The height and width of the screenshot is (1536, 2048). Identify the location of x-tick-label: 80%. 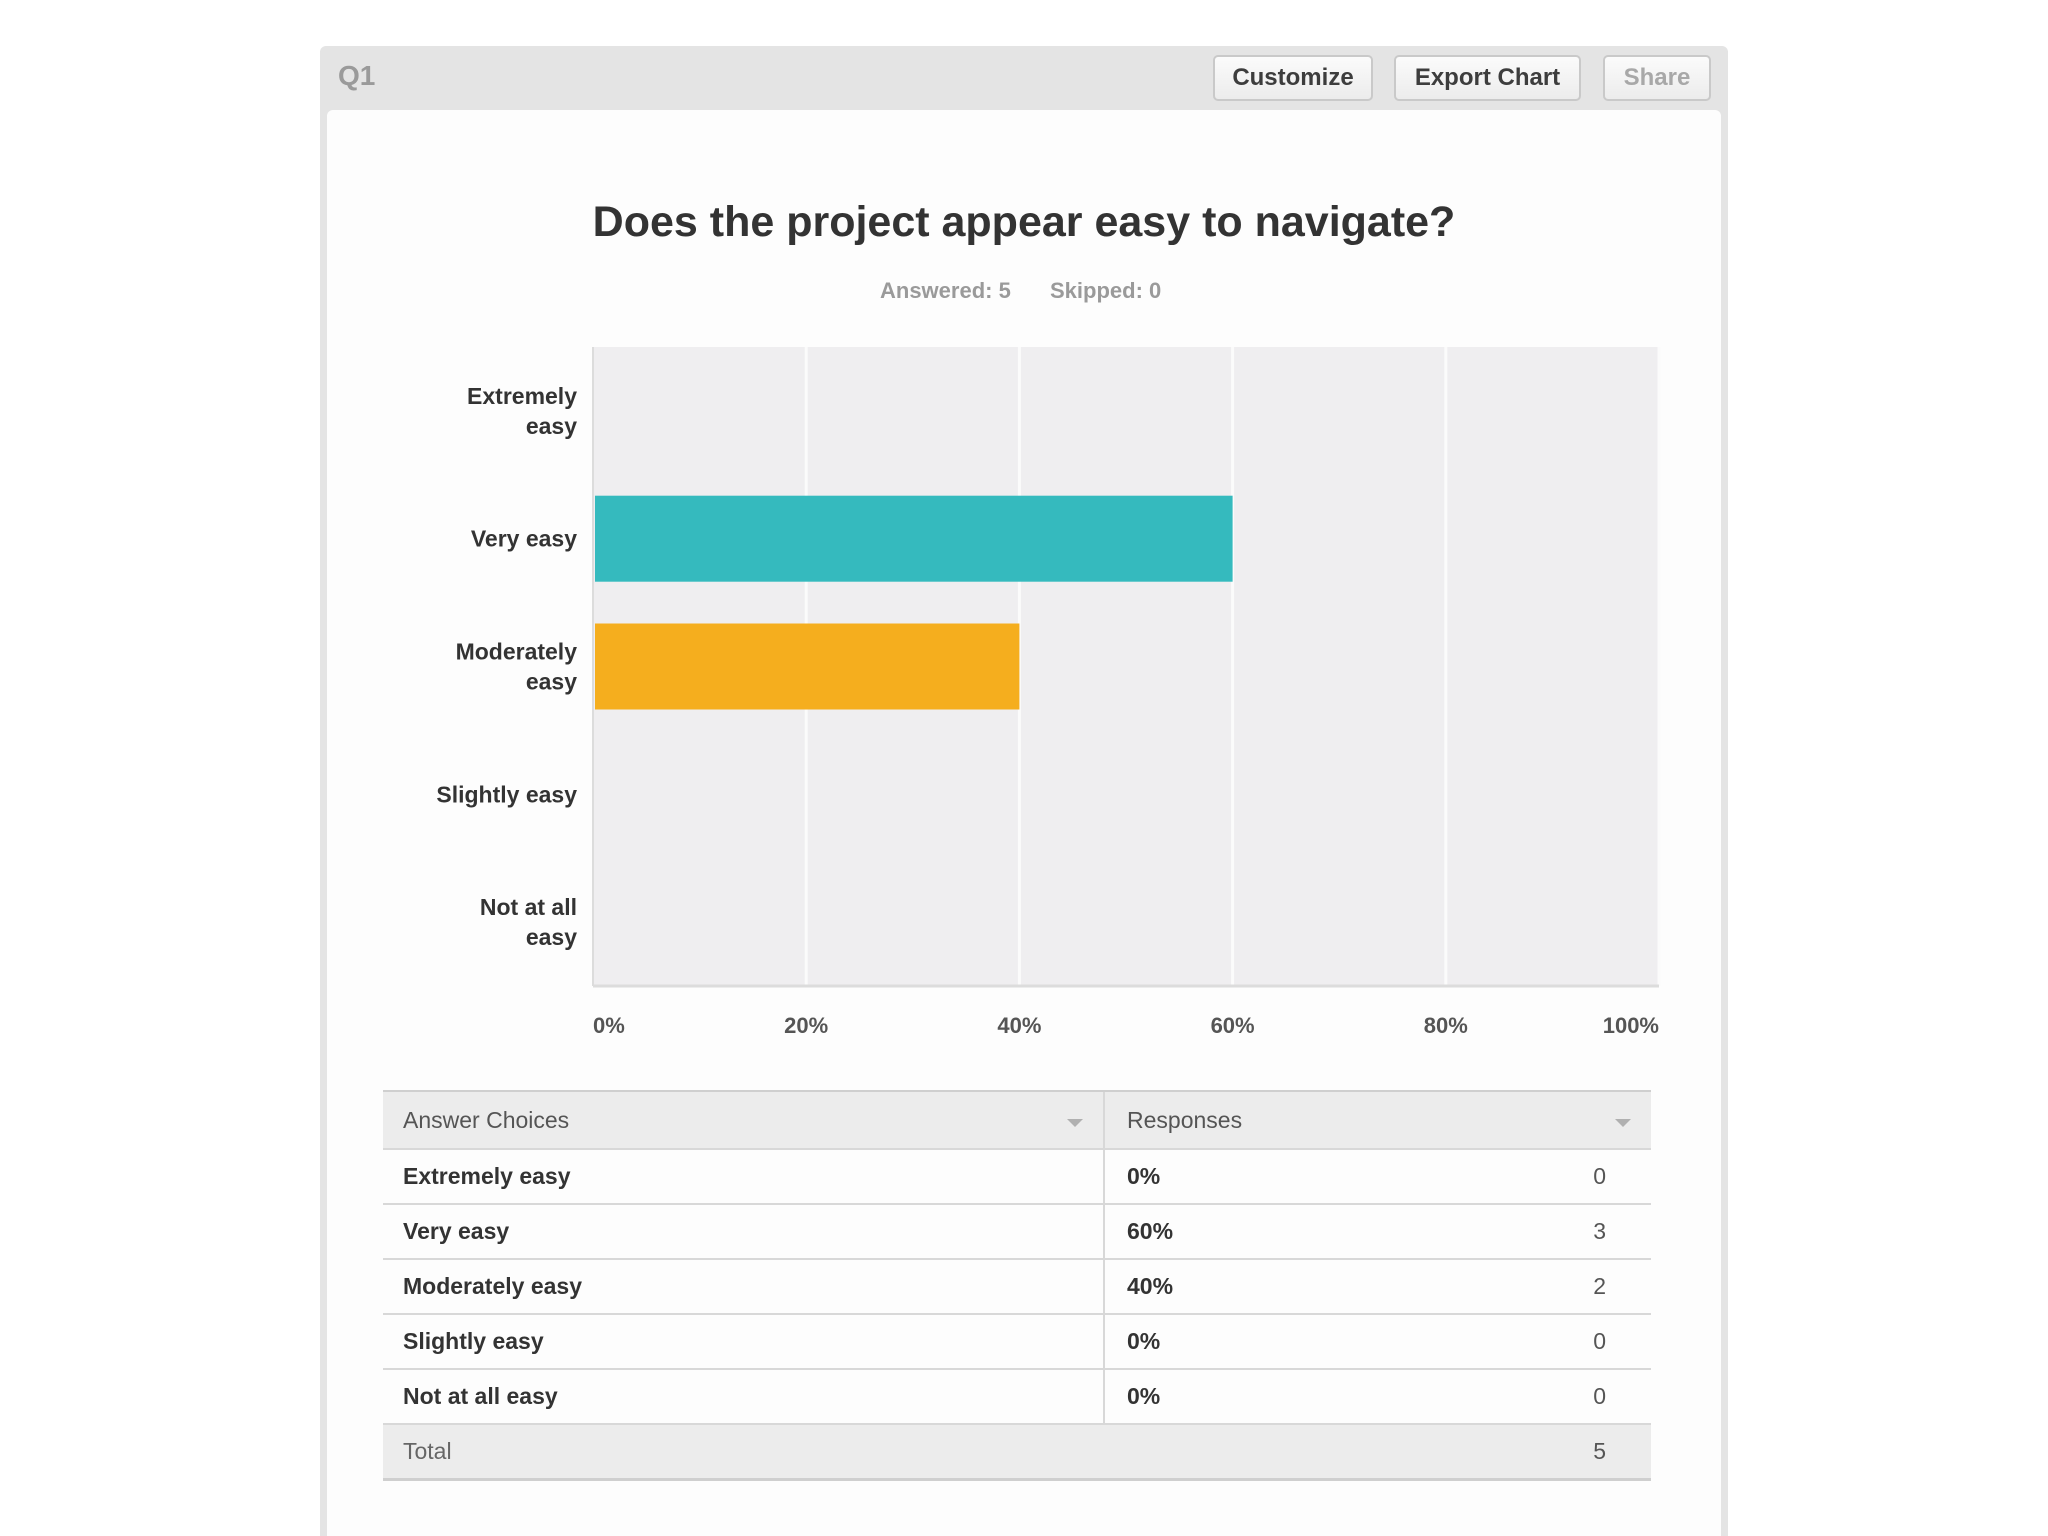
(1446, 1025).